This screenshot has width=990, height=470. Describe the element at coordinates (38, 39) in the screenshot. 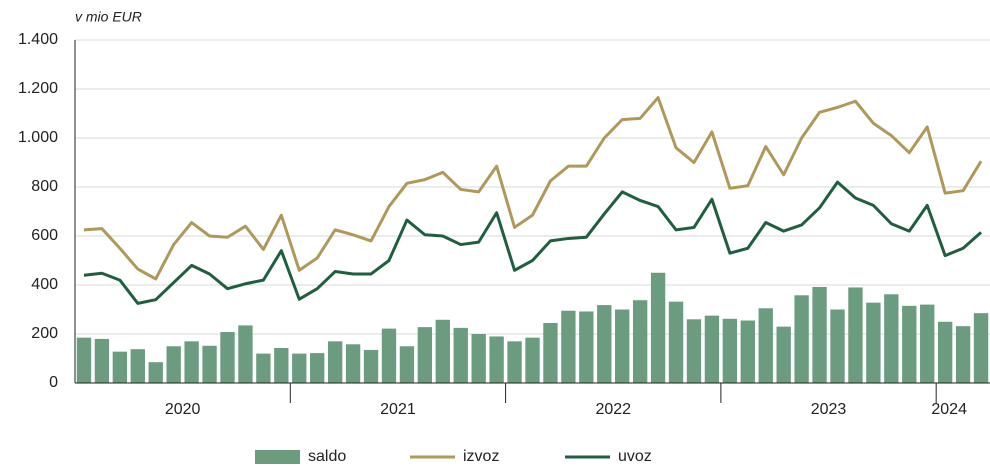

I see `y-tick-label: 1.400` at that location.